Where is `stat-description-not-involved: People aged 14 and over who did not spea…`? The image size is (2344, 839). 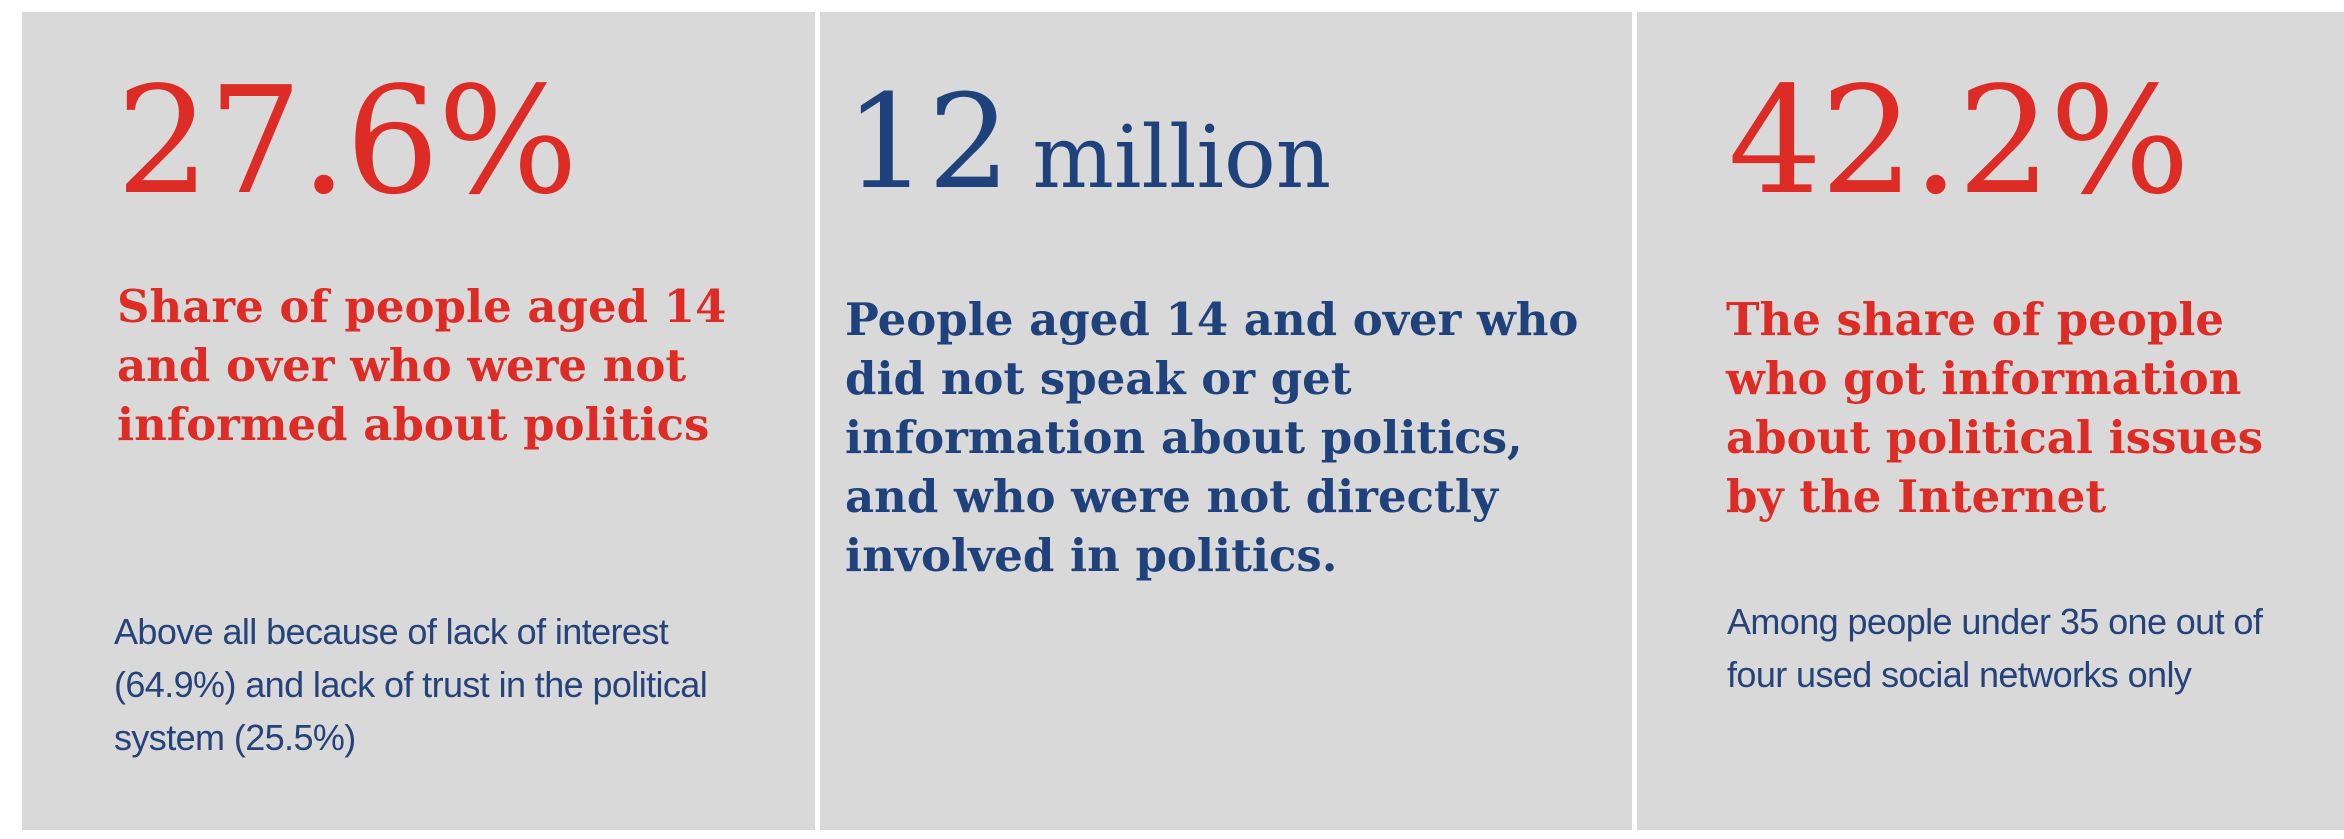
stat-description-not-involved: People aged 14 and over who did not spea… is located at coordinates (1212, 437).